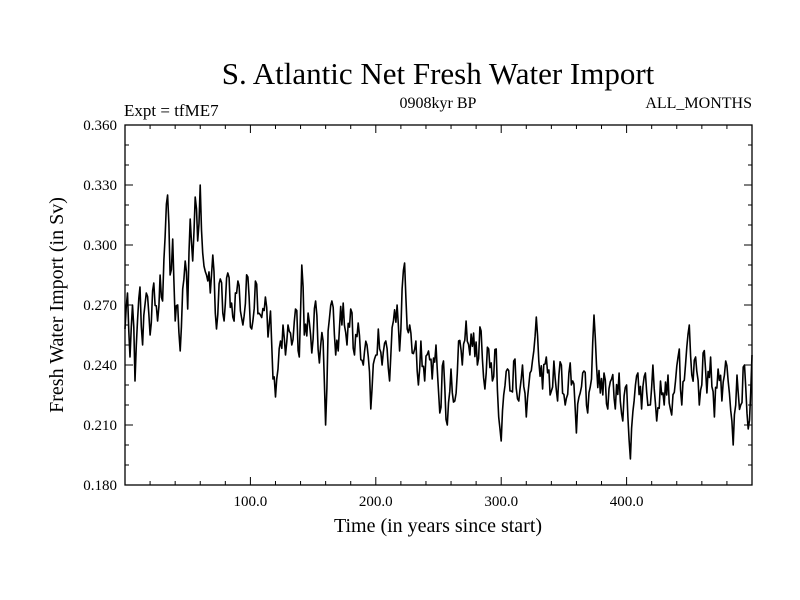  What do you see at coordinates (438, 73) in the screenshot?
I see `chart-title: S. Atlantic Net Fresh Water Import` at bounding box center [438, 73].